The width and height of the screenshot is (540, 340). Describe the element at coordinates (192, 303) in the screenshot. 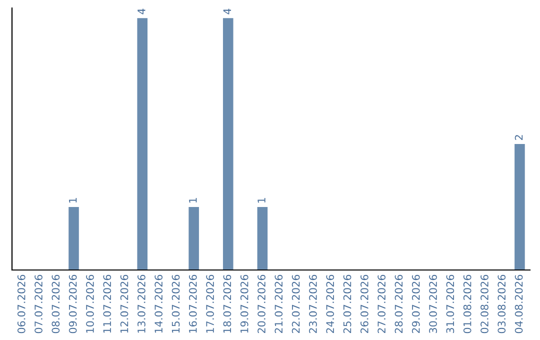

I see `x-tick-label: 16.07.2026` at that location.